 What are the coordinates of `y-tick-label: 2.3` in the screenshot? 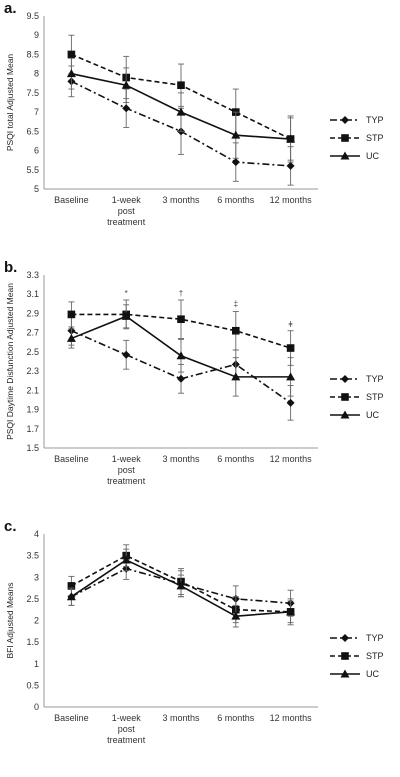 It's located at (32, 371).